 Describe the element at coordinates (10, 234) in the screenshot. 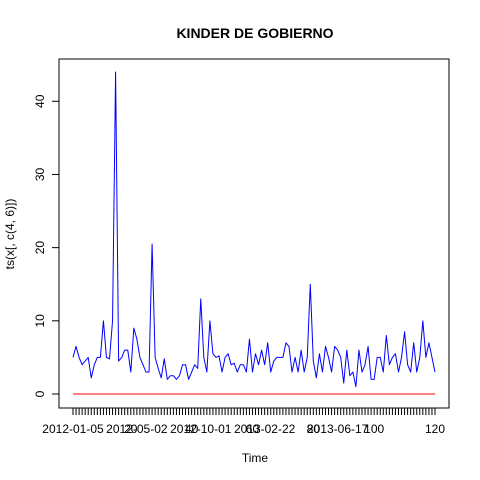

I see `y-axis-label: ts(x[, c(4, 6)])` at that location.